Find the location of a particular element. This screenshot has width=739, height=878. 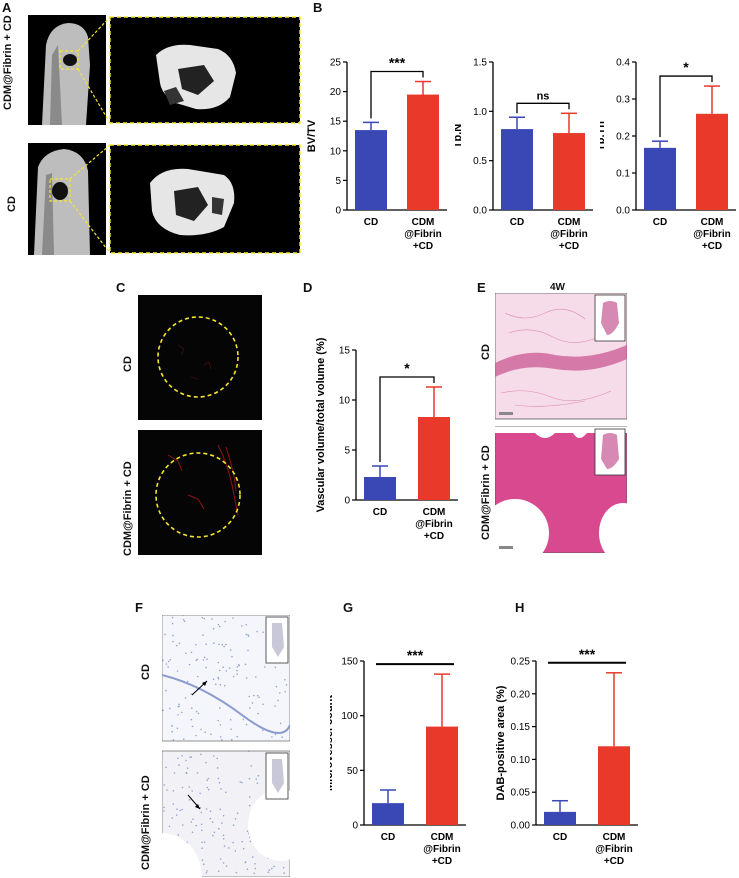

panel-letter-e: E is located at coordinates (481, 287).